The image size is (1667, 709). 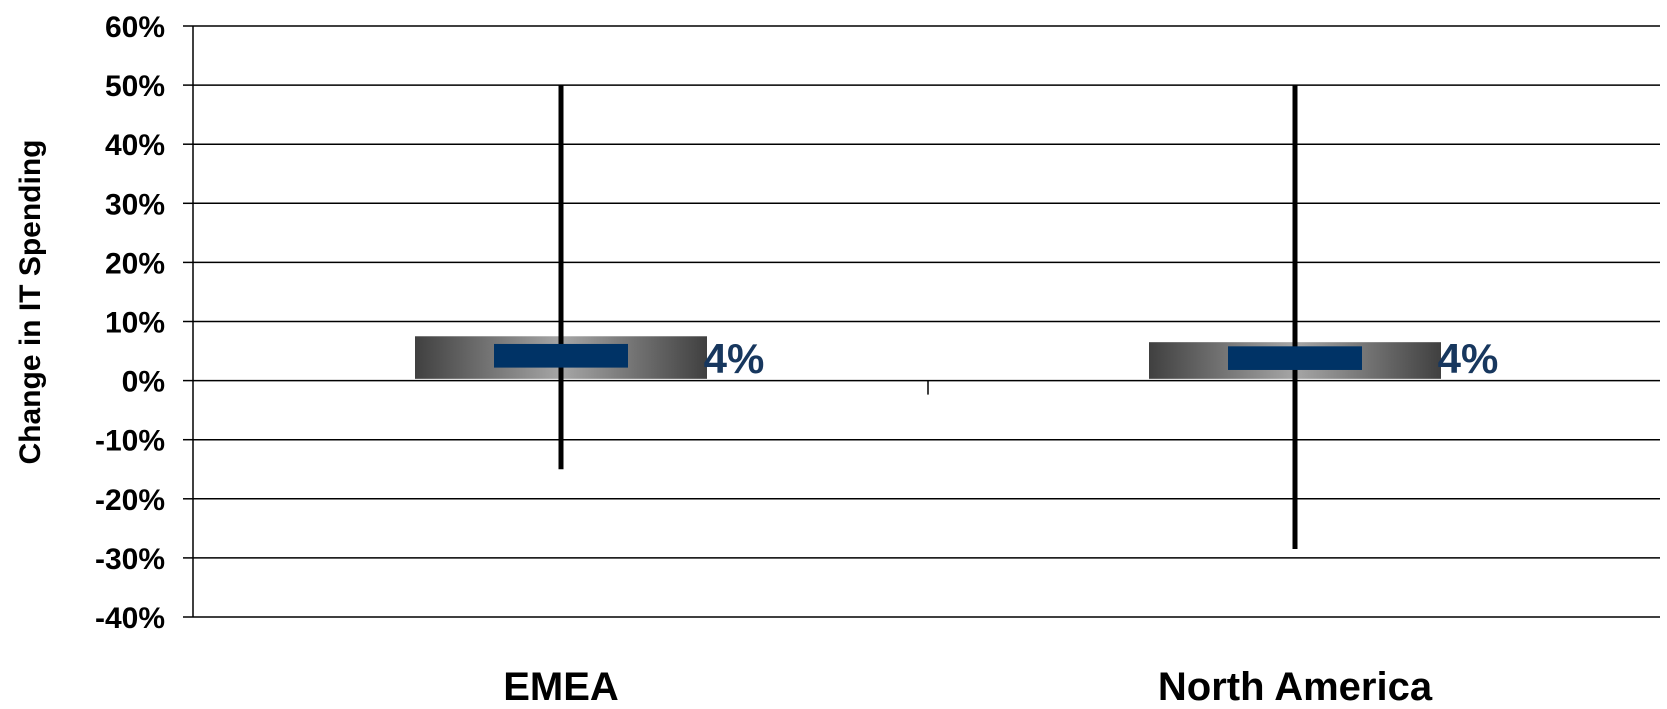 I want to click on y-tick-label: 50%, so click(x=135, y=86).